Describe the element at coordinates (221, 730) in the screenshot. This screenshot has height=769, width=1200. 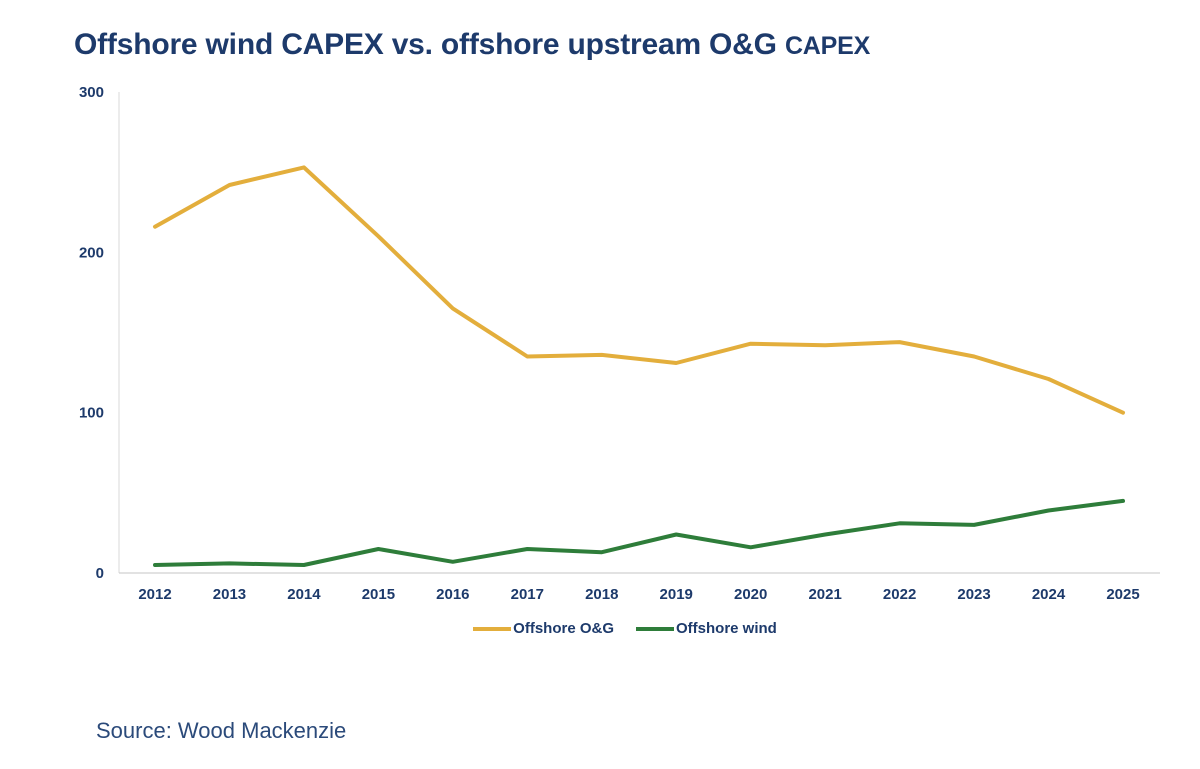
I see `source-note: Source: Wood Mackenzie` at that location.